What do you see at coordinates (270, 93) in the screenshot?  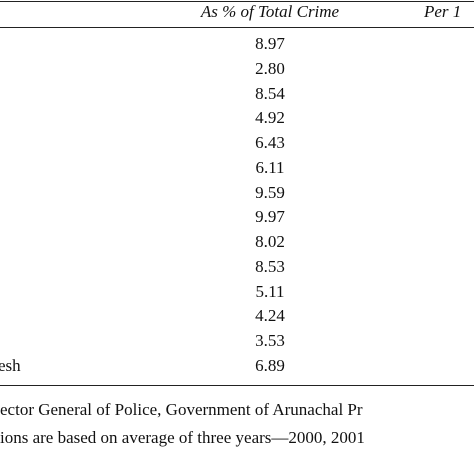 I see `cell-value: 8.54` at bounding box center [270, 93].